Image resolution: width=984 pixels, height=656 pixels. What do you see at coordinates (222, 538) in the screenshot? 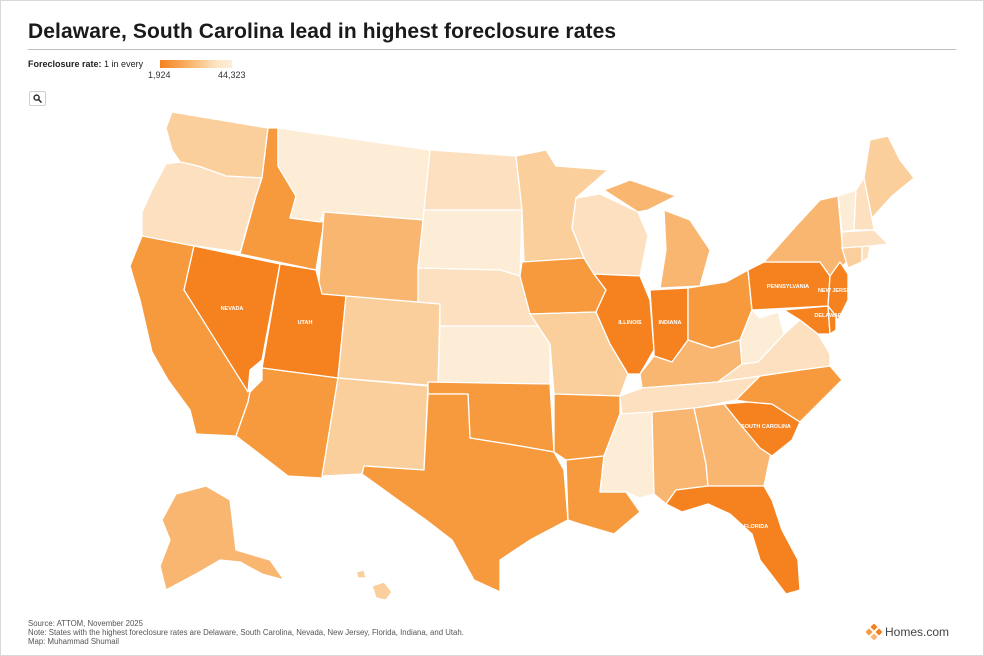
I see `state-alaska` at bounding box center [222, 538].